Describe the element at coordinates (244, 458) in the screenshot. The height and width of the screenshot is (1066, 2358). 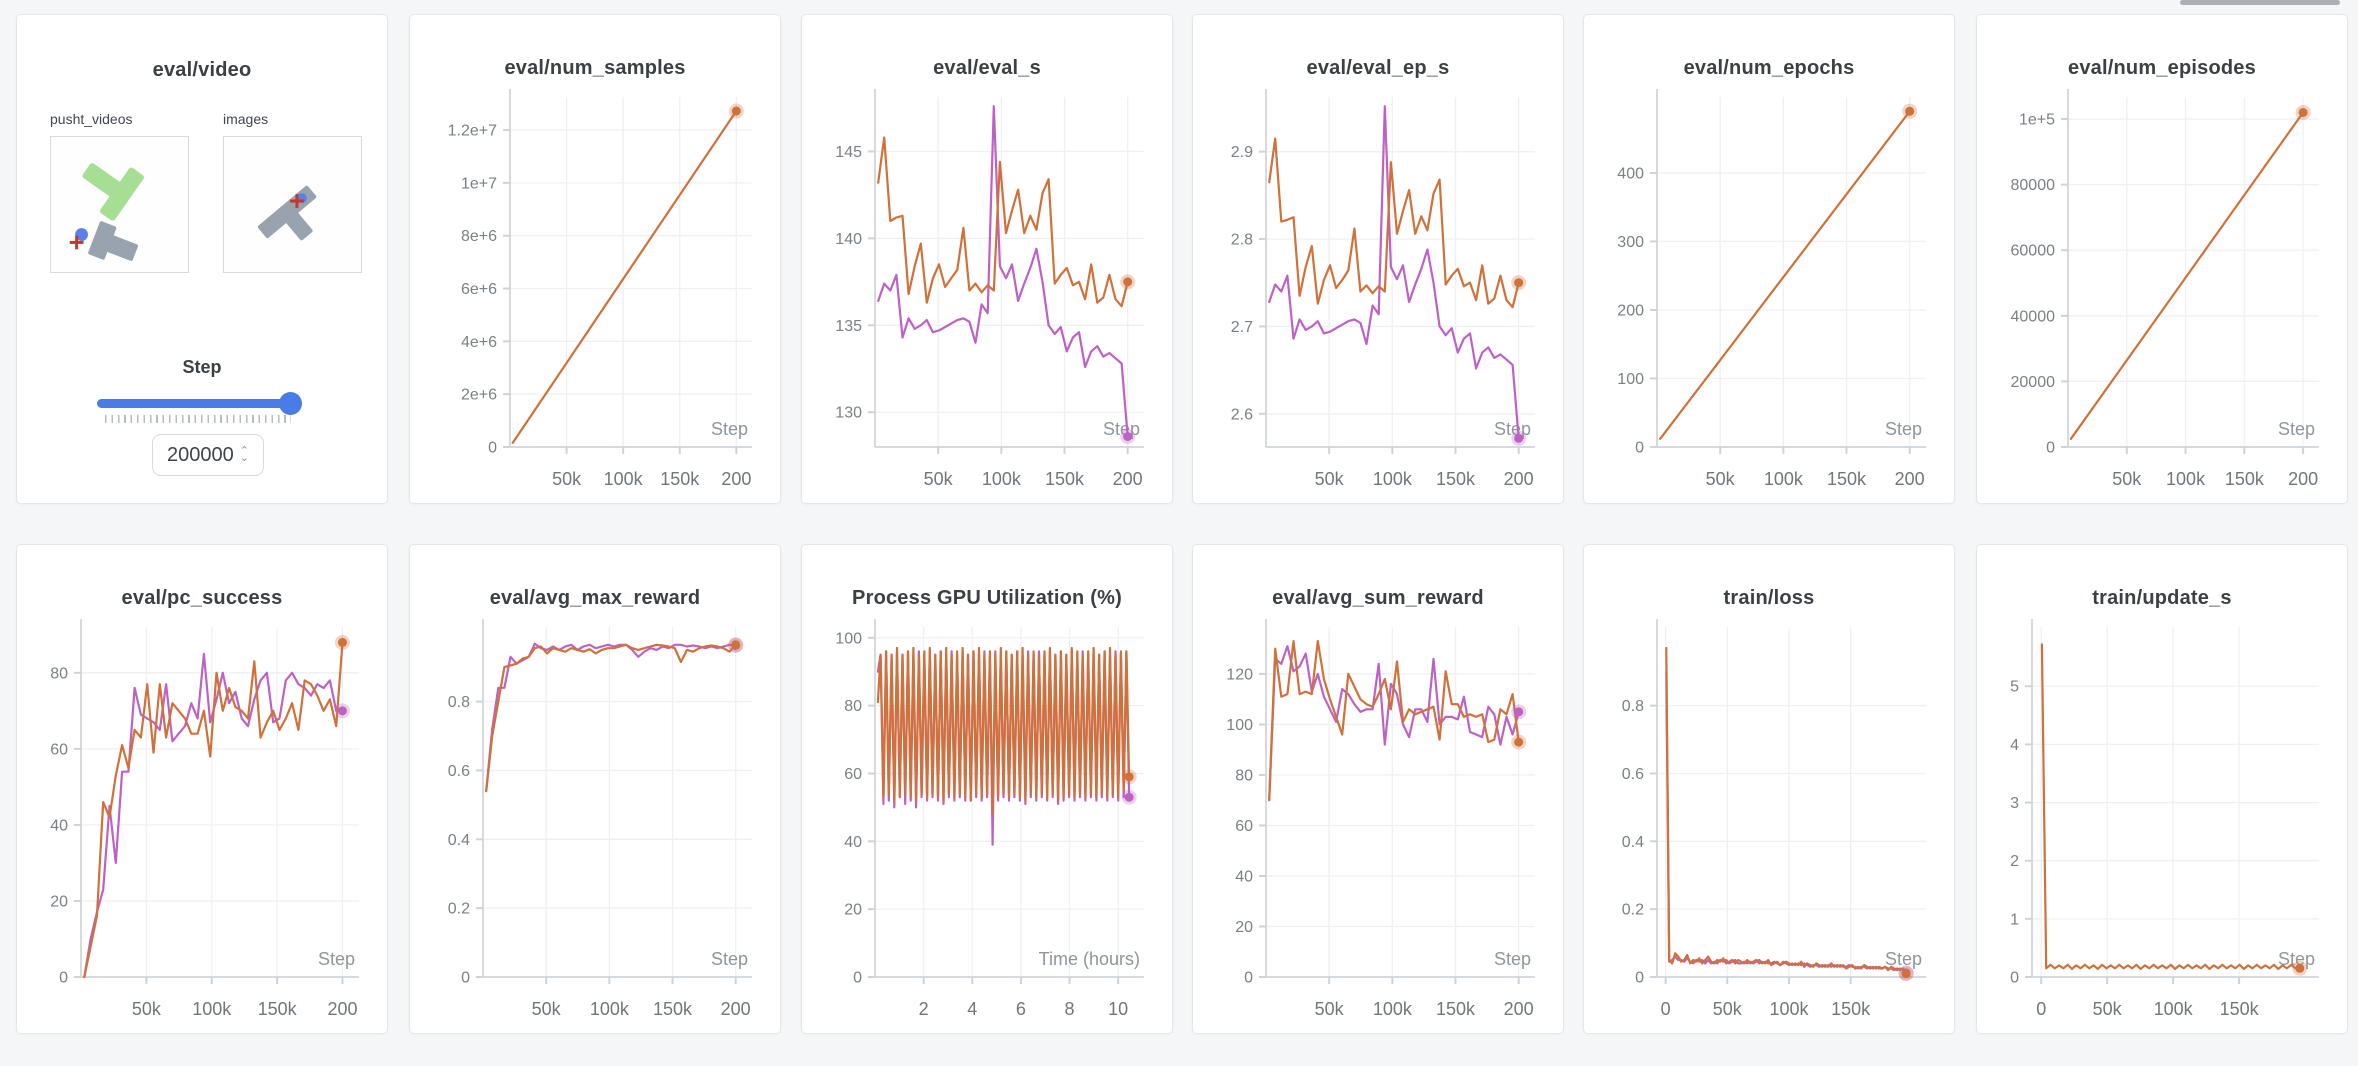
I see `stepper-down-icon: ⌄` at that location.